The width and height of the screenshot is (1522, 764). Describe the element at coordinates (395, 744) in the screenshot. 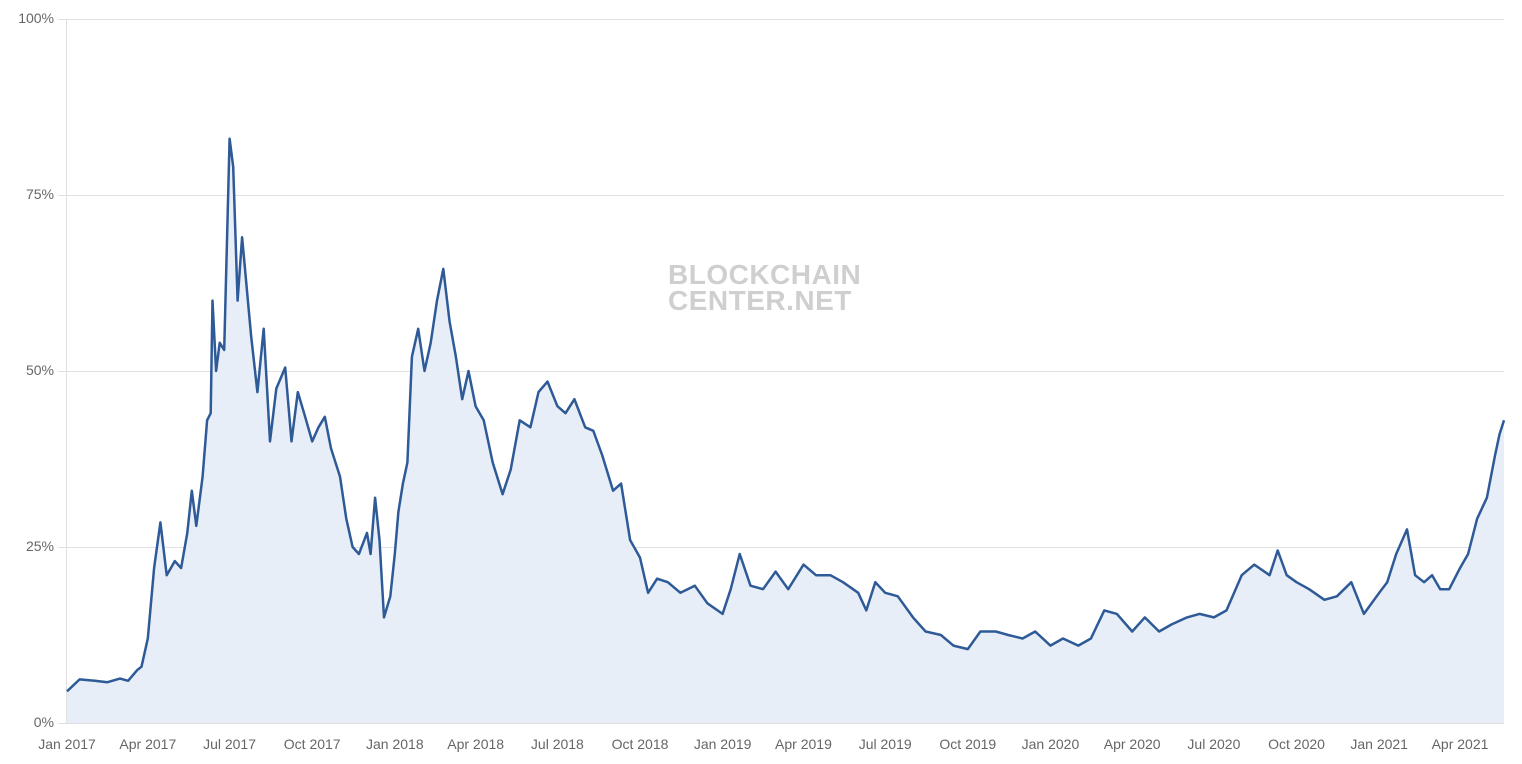

I see `x-tick-label: Jan 2018` at that location.